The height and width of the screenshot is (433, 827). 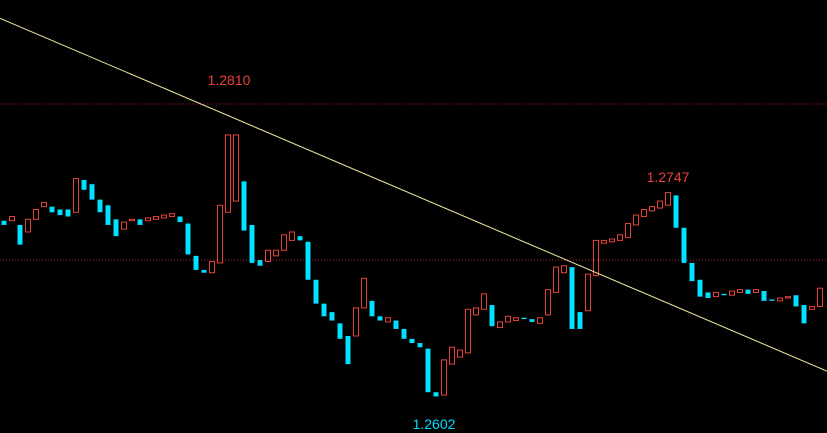 What do you see at coordinates (434, 424) in the screenshot?
I see `price-annotation: 1.2602` at bounding box center [434, 424].